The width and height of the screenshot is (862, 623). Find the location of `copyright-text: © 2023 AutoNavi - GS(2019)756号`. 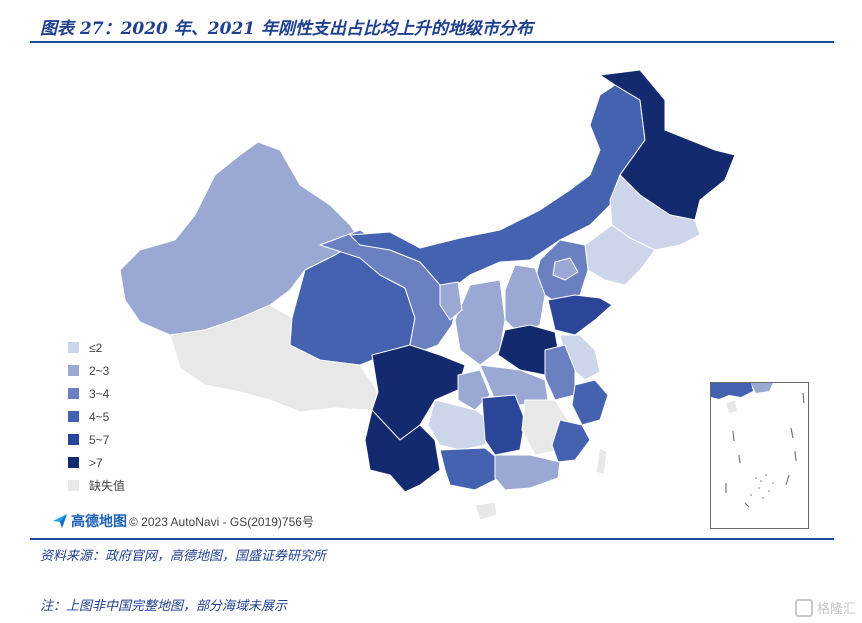

copyright-text: © 2023 AutoNavi - GS(2019)756号 is located at coordinates (221, 521).